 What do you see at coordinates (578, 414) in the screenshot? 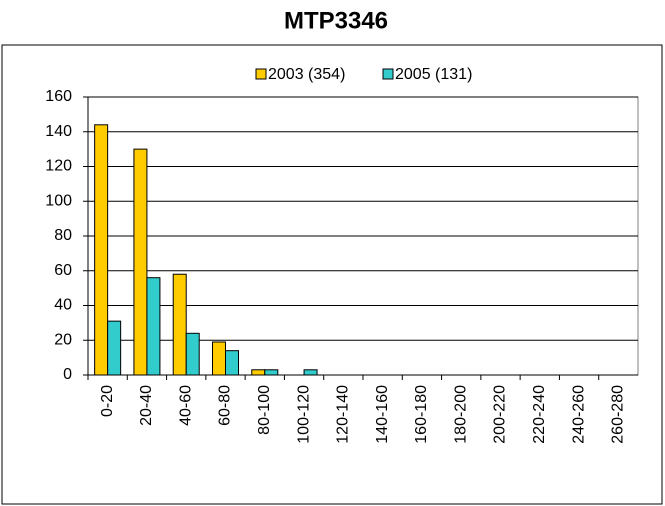
I see `x-tick-label: 240-260` at bounding box center [578, 414].